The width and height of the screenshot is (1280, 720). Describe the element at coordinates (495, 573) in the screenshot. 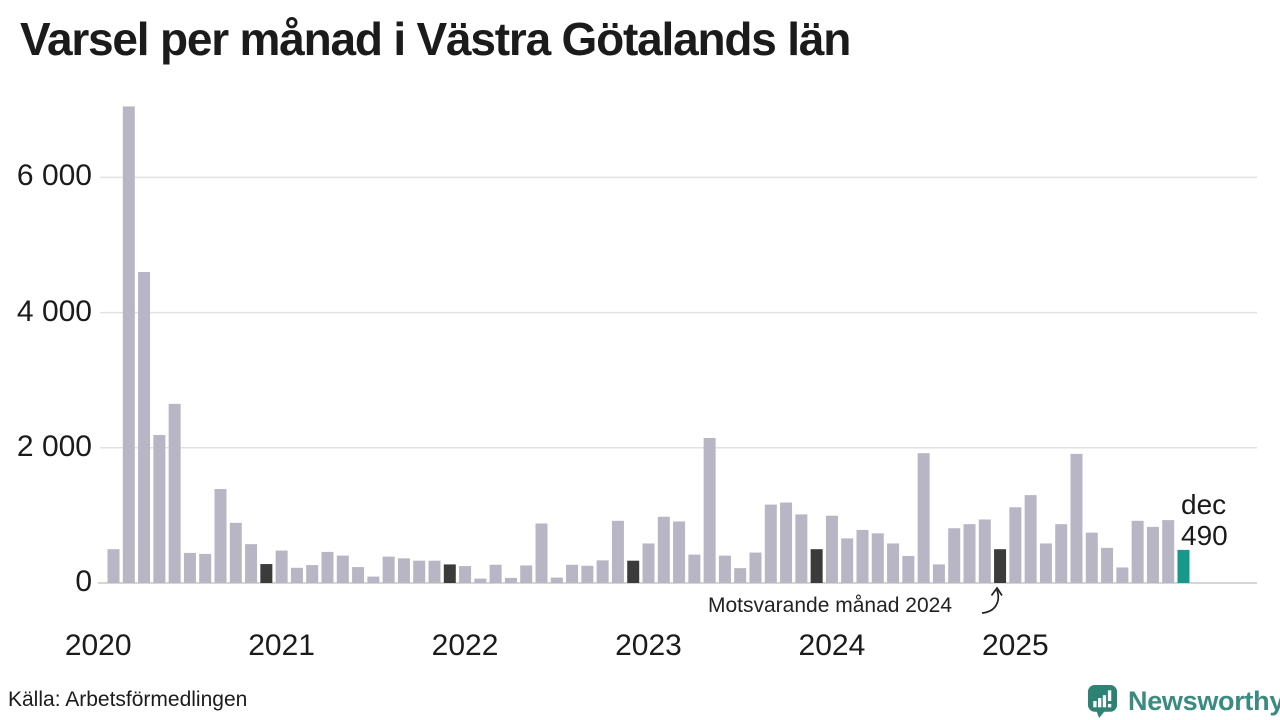

I see `bar-mar-2022` at that location.